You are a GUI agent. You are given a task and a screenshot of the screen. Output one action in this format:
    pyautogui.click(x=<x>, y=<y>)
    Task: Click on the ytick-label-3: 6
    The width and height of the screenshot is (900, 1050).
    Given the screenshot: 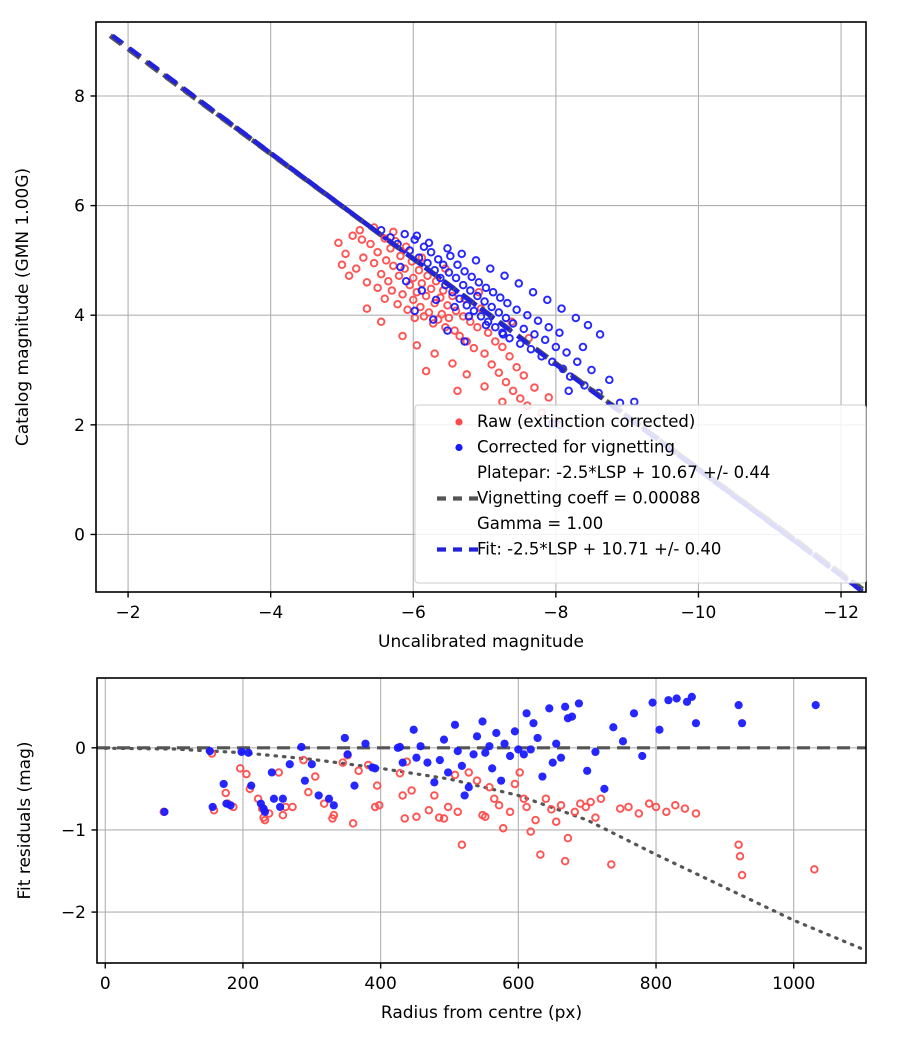 What is the action you would take?
    pyautogui.click(x=79, y=207)
    